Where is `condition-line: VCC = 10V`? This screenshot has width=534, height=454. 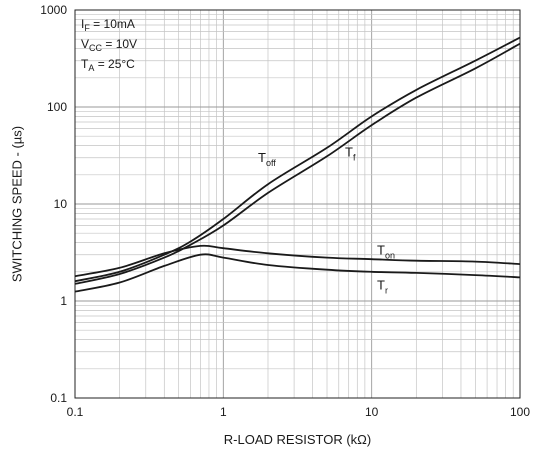
condition-line: VCC = 10V is located at coordinates (109, 45).